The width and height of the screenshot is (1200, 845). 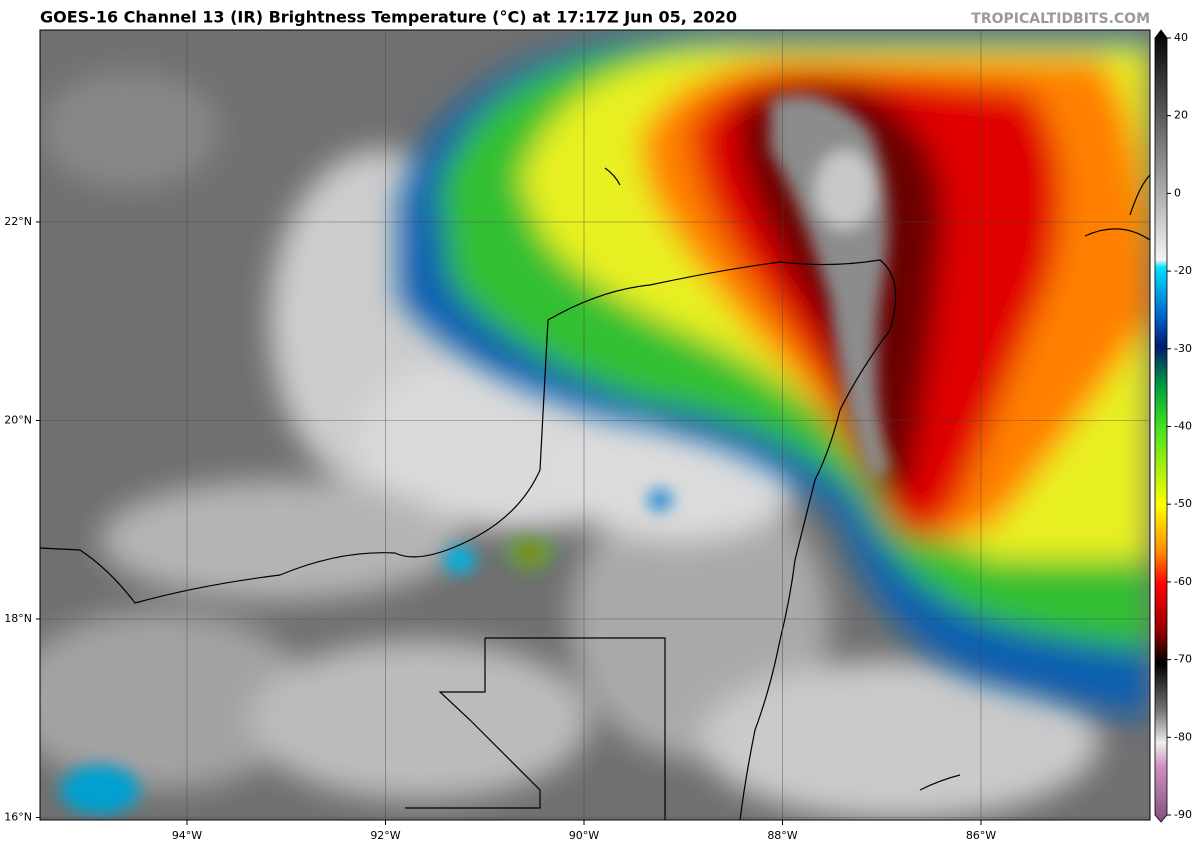 What do you see at coordinates (584, 835) in the screenshot?
I see `lon-label: 90°W` at bounding box center [584, 835].